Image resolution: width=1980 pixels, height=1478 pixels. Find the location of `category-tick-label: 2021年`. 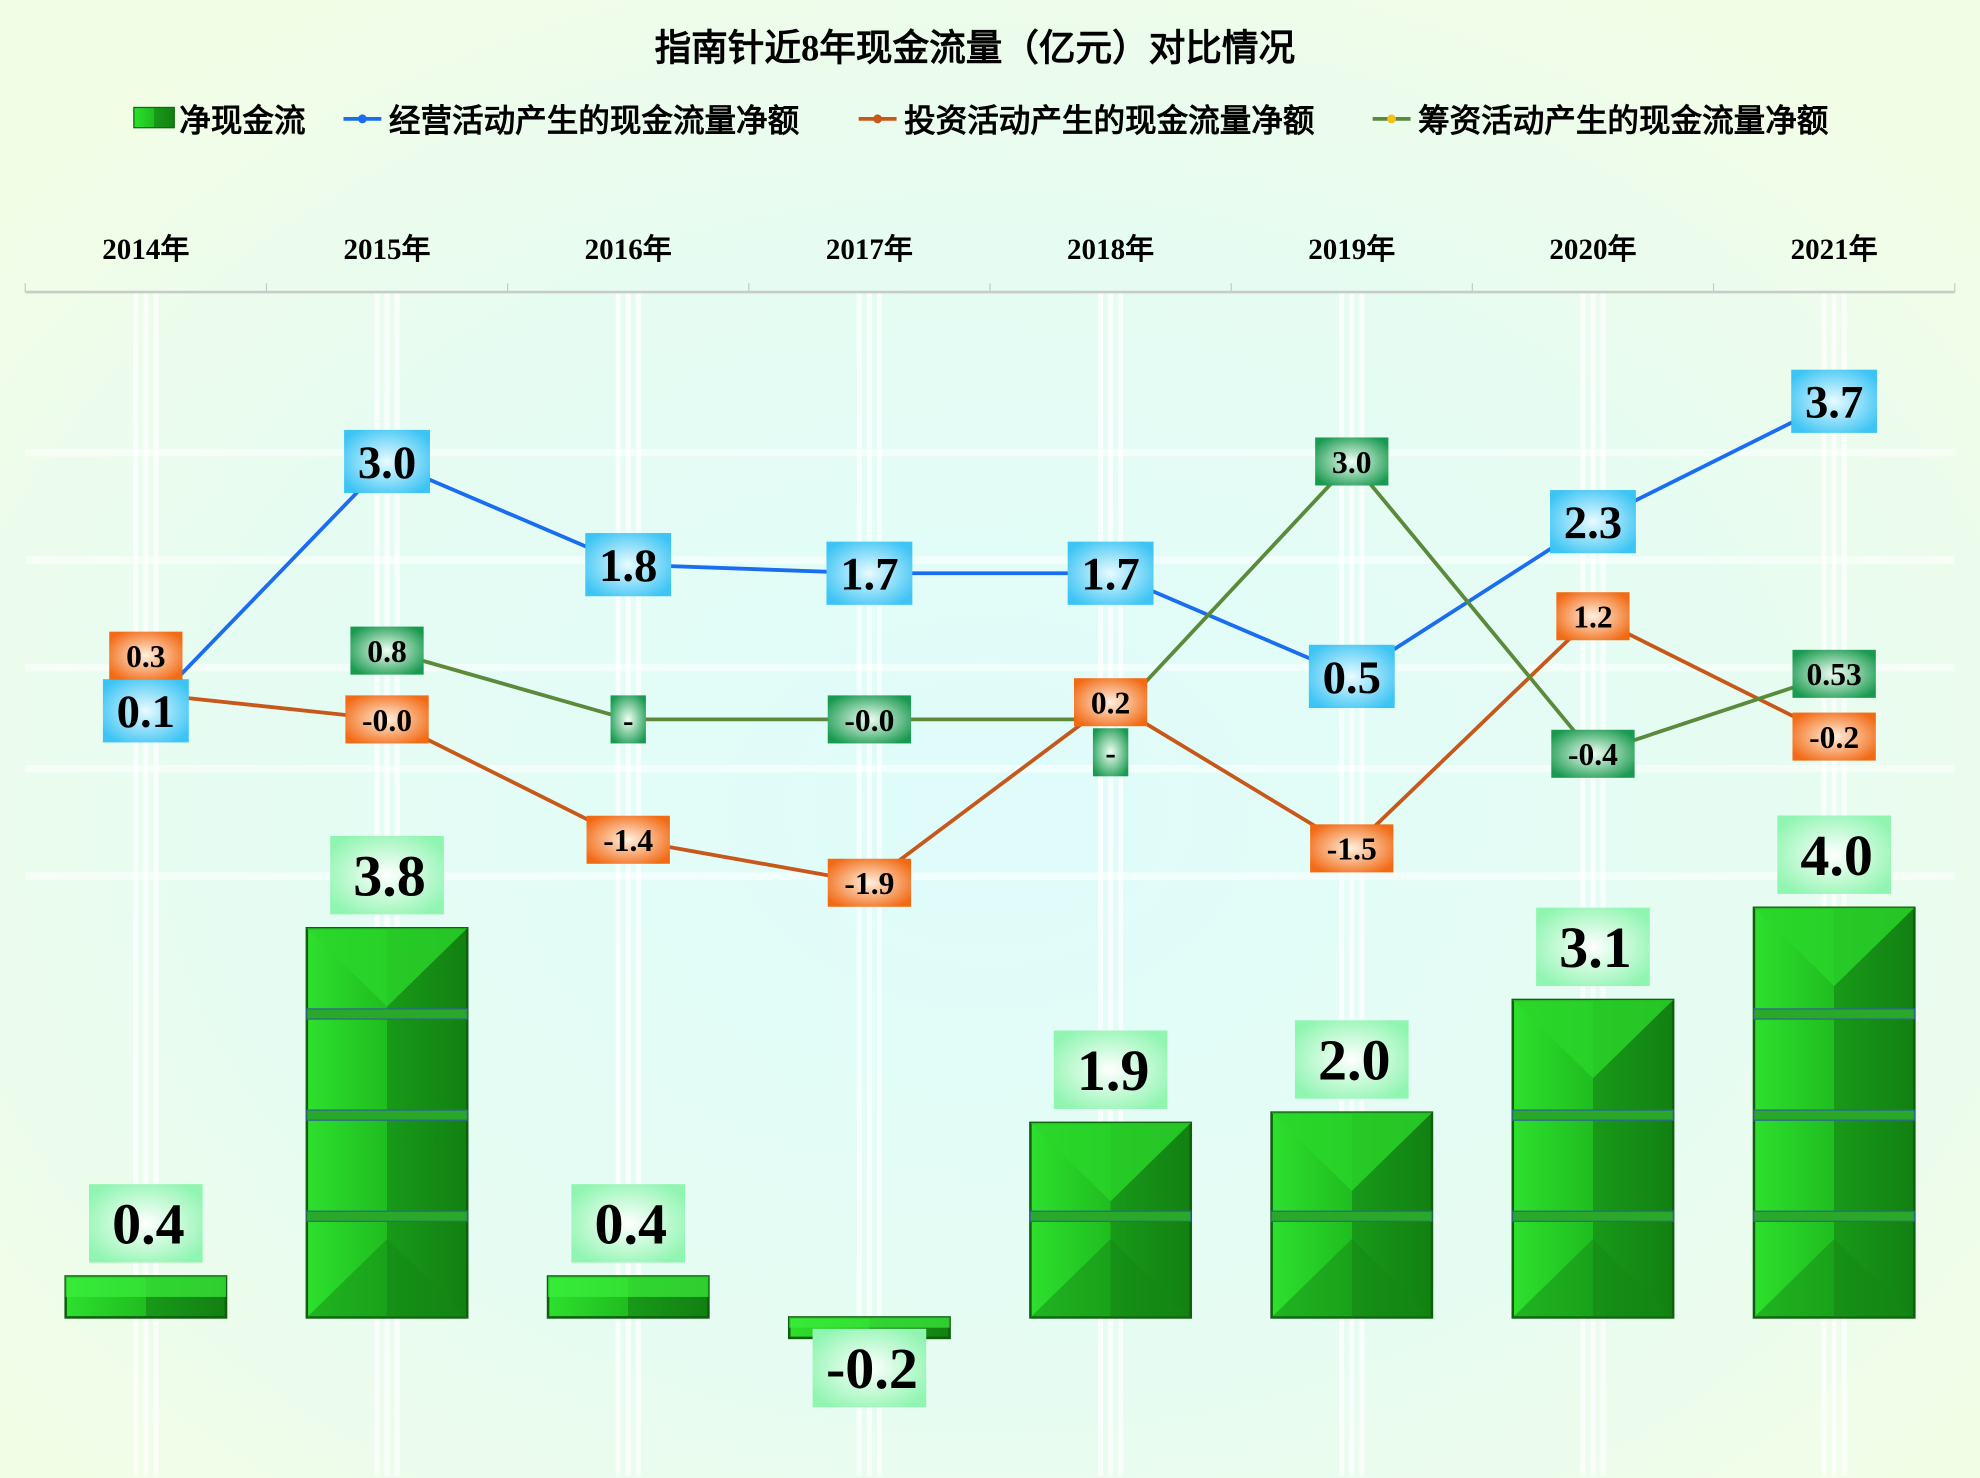

category-tick-label: 2021年 is located at coordinates (1834, 249).